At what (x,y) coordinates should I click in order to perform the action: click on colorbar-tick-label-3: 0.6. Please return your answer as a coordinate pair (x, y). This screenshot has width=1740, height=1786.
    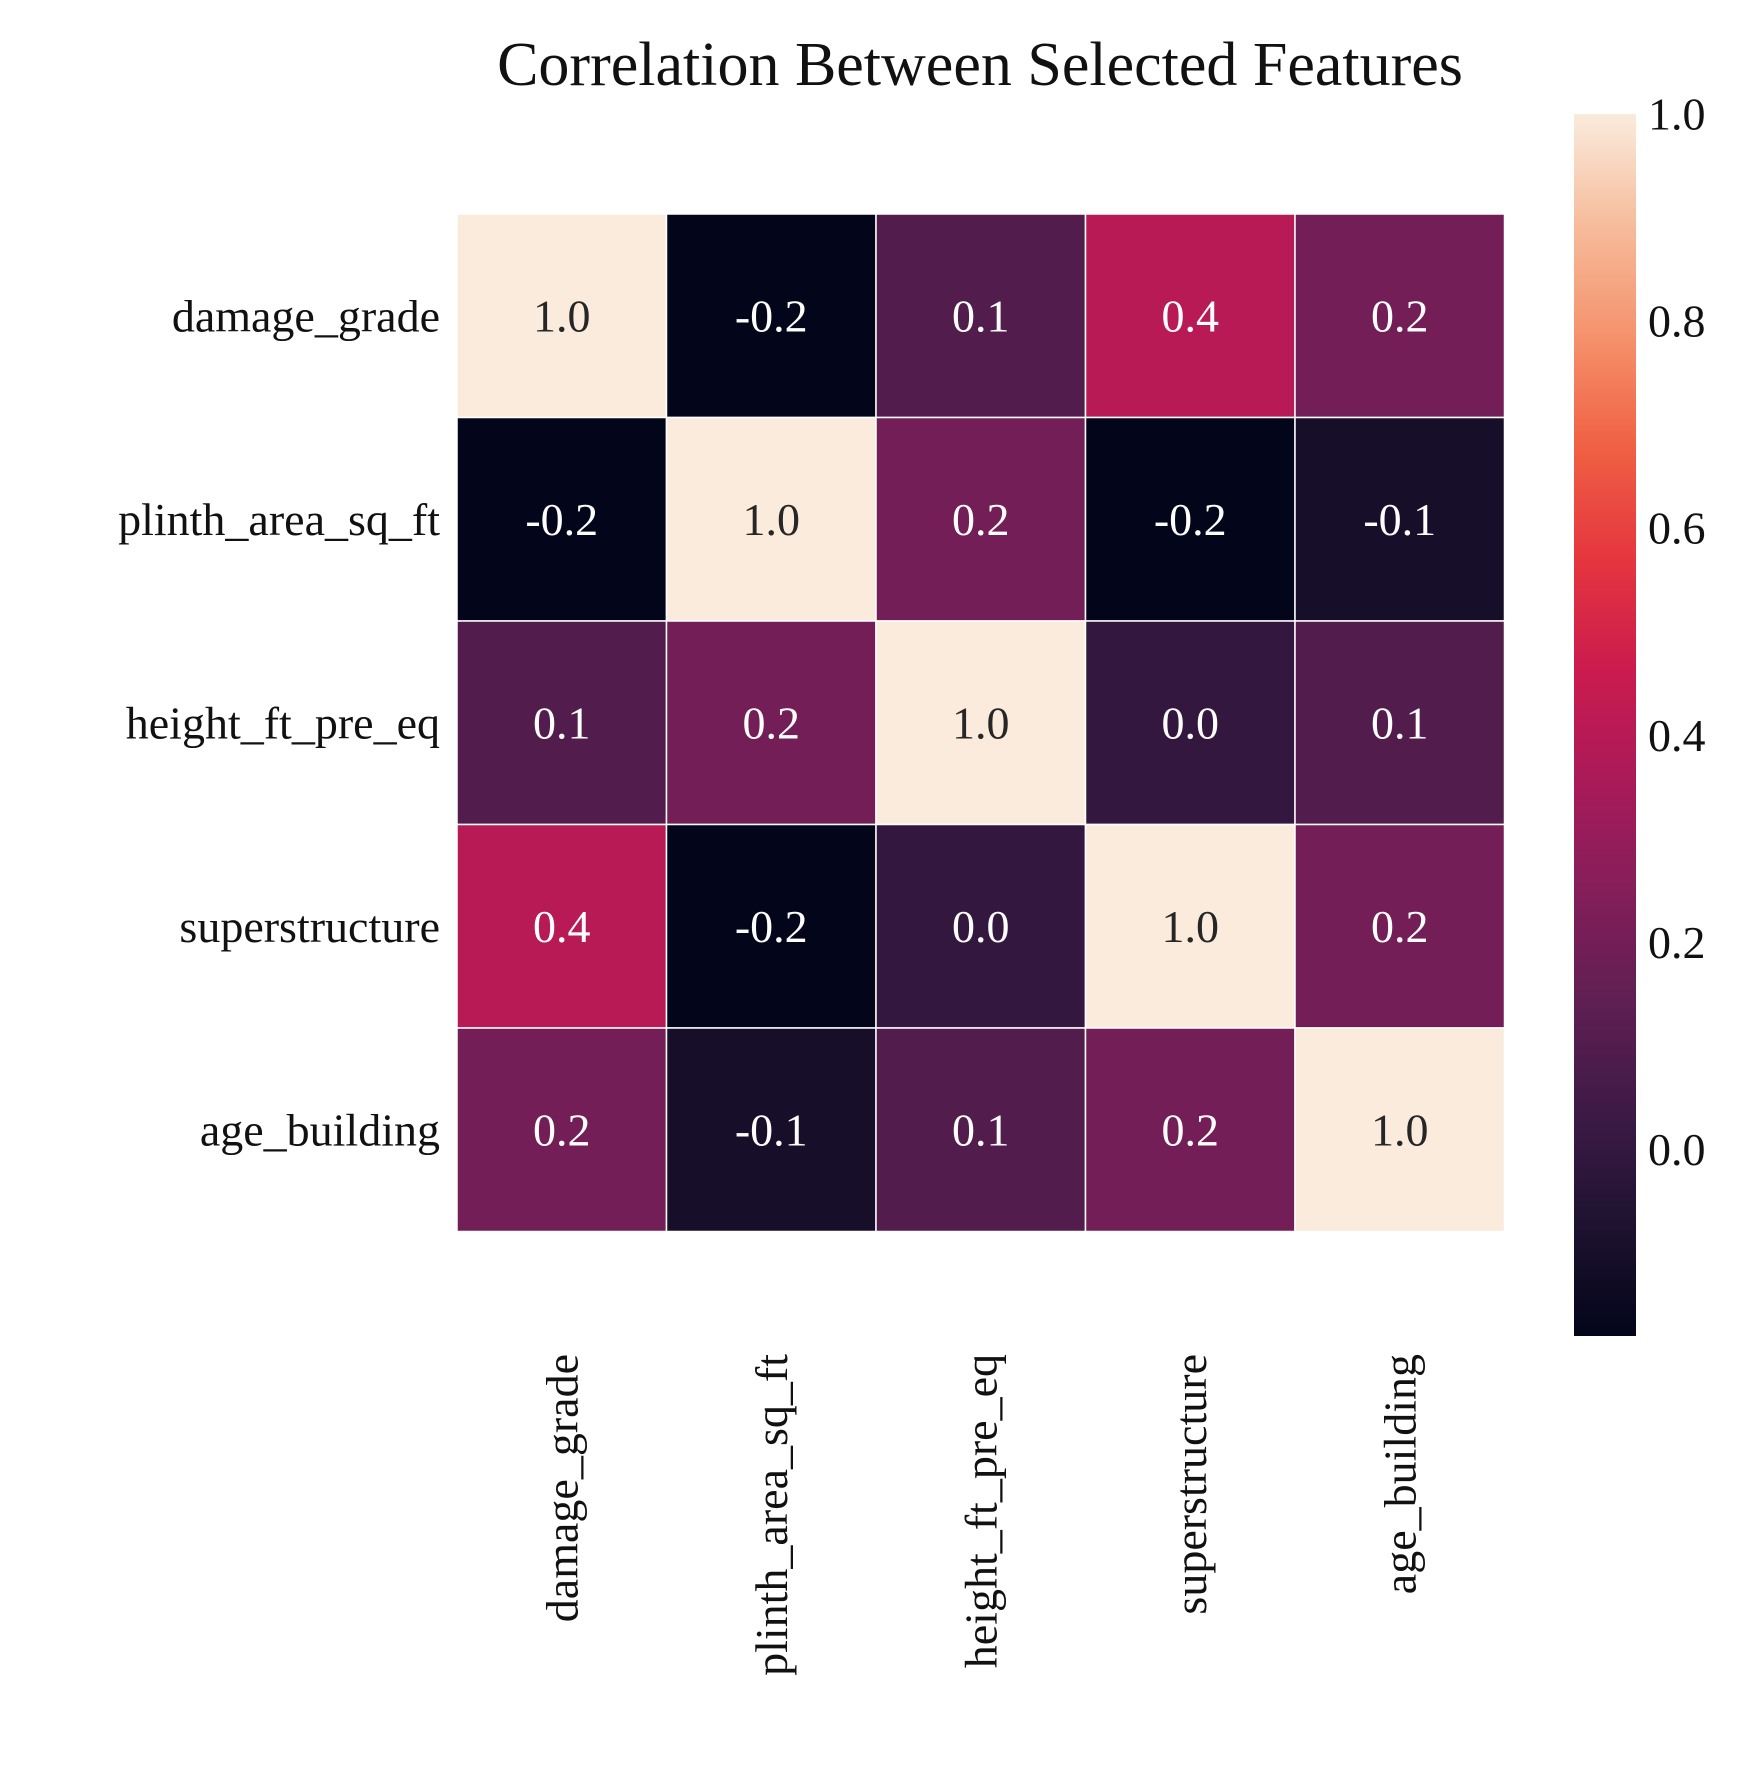
    Looking at the image, I should click on (1677, 528).